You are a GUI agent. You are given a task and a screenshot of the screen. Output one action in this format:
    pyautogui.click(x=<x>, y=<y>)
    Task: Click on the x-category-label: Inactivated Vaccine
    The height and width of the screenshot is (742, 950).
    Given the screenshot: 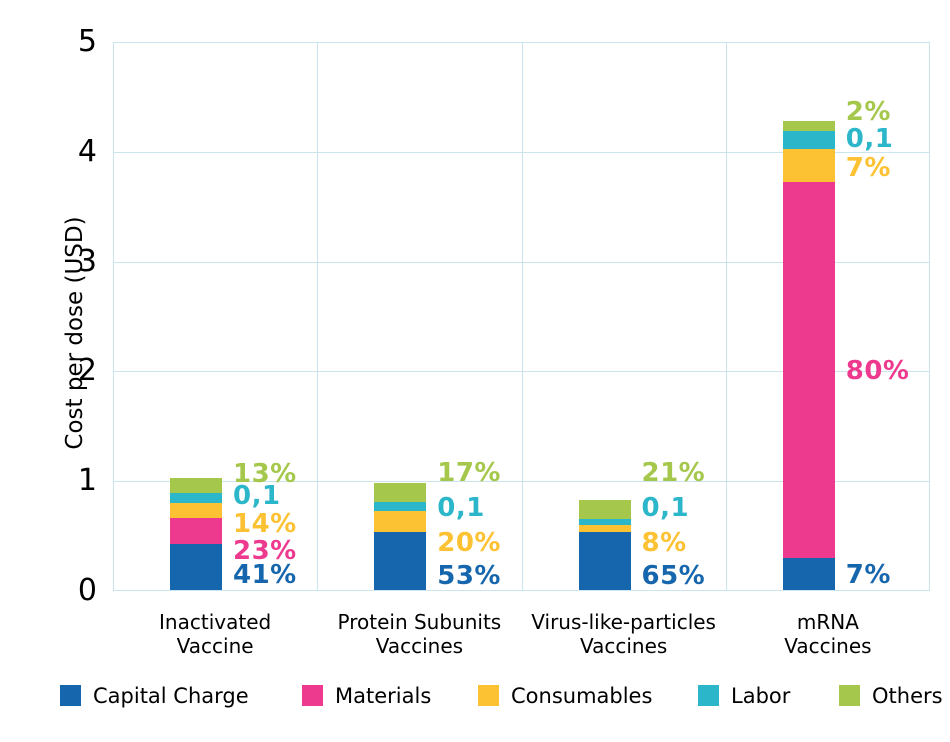 What is the action you would take?
    pyautogui.click(x=215, y=634)
    